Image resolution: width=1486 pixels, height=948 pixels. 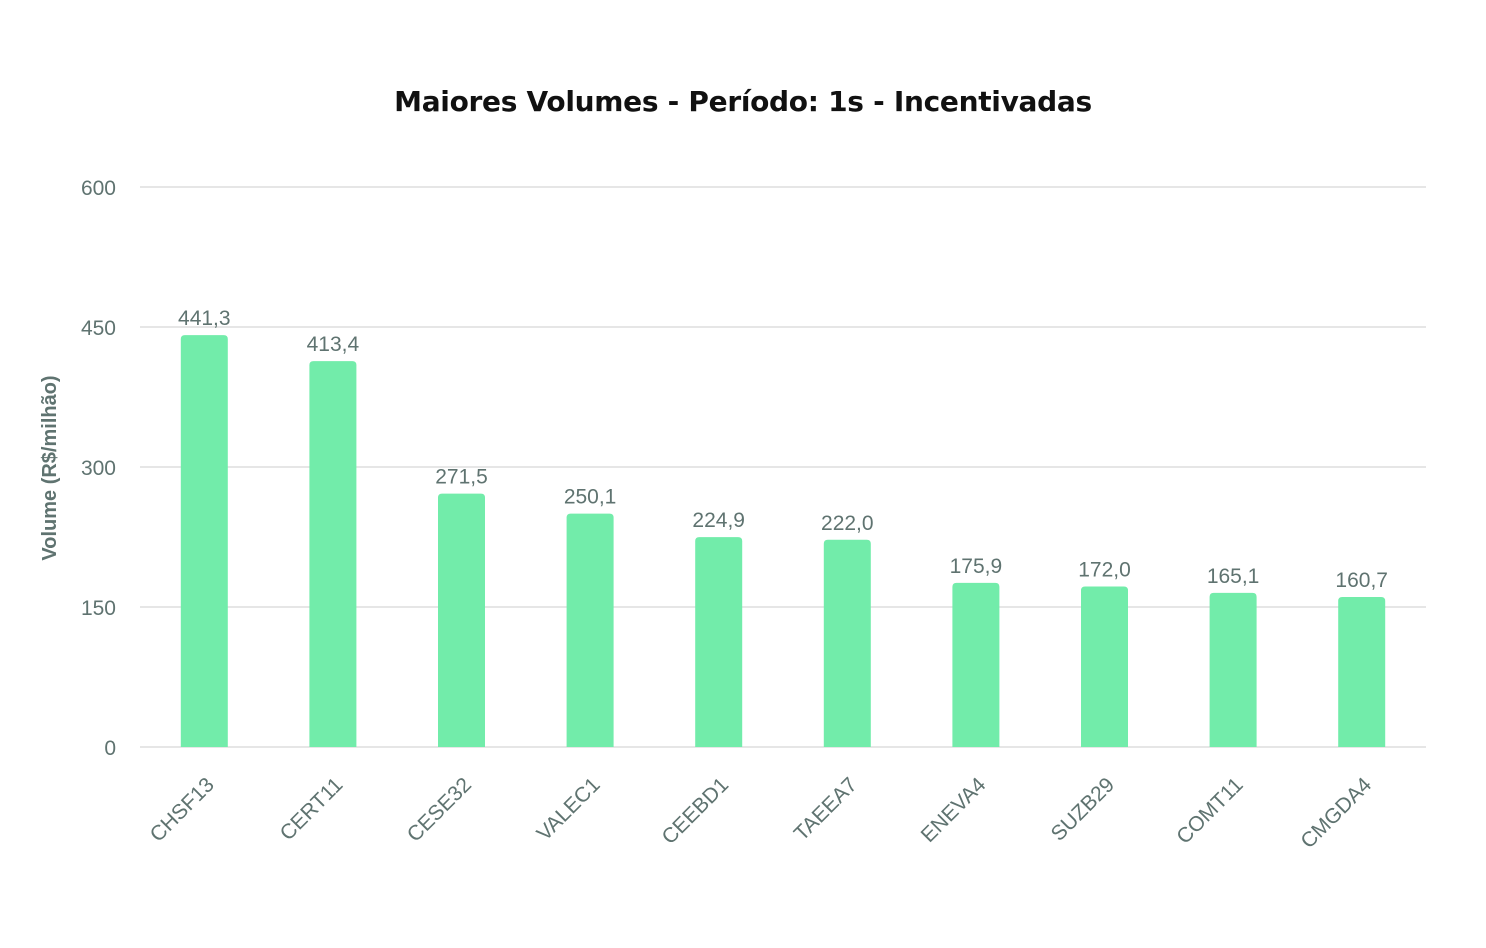 I want to click on data-label: 172,0, so click(x=1104, y=569).